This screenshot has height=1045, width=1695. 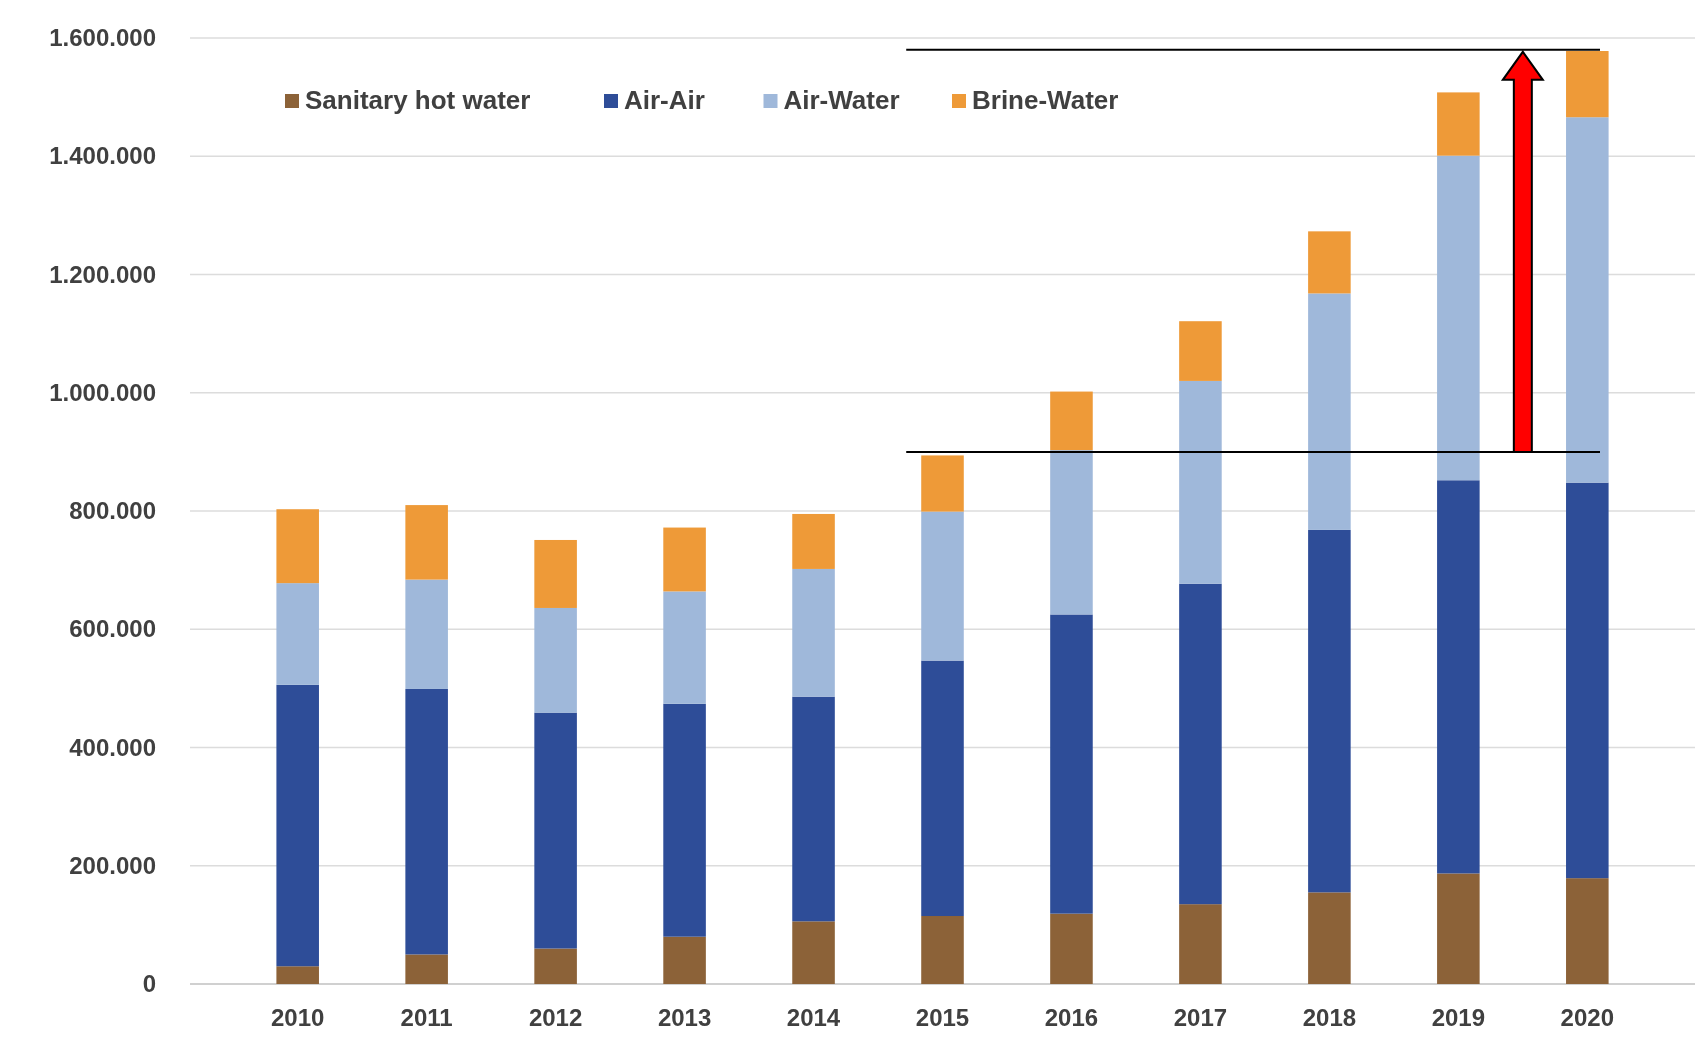 What do you see at coordinates (112, 747) in the screenshot?
I see `y-tick-label: 400.000` at bounding box center [112, 747].